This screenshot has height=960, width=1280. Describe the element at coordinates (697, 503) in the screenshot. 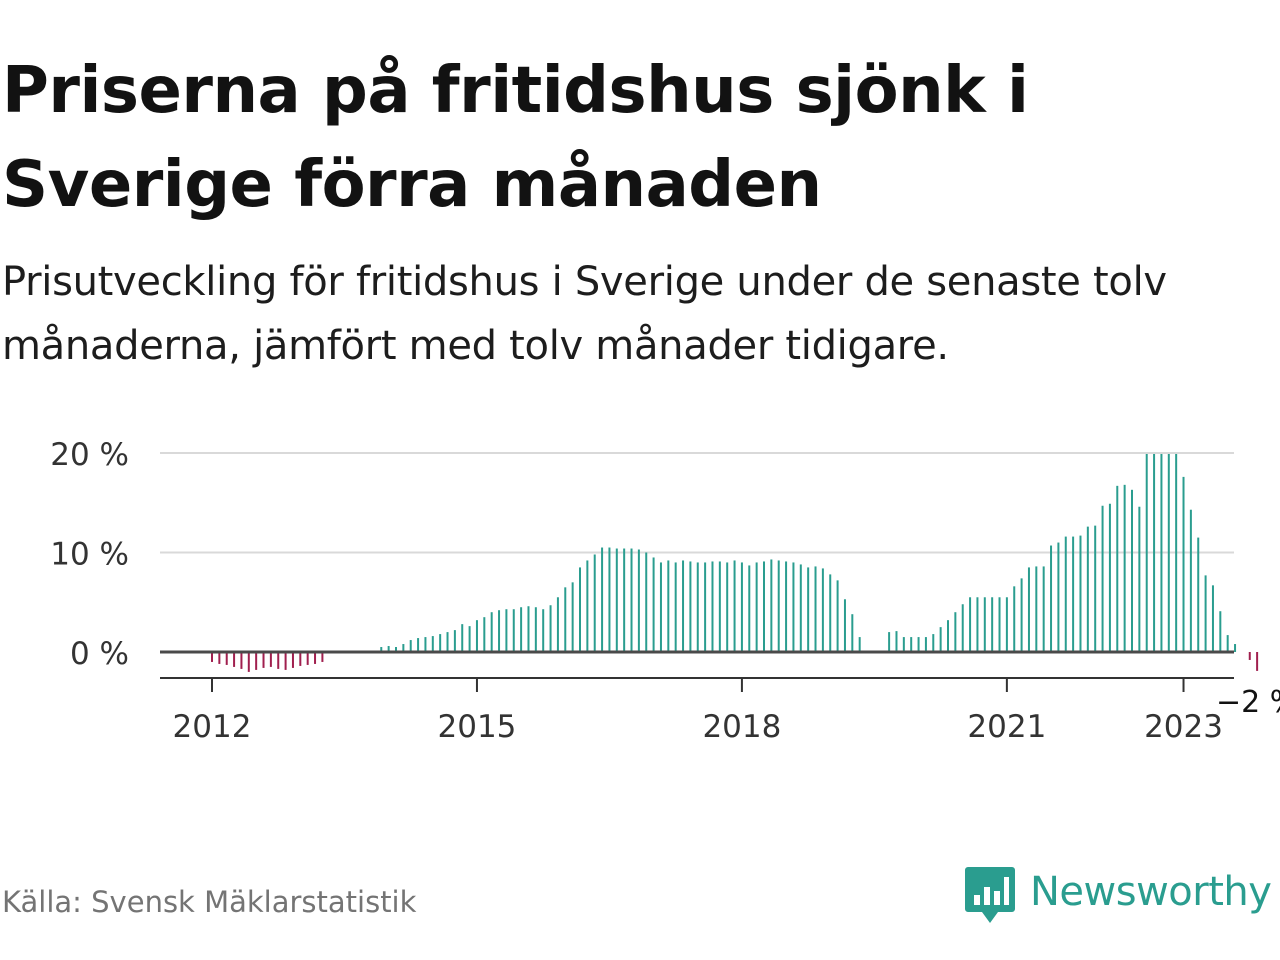

I see `grid-lines` at that location.